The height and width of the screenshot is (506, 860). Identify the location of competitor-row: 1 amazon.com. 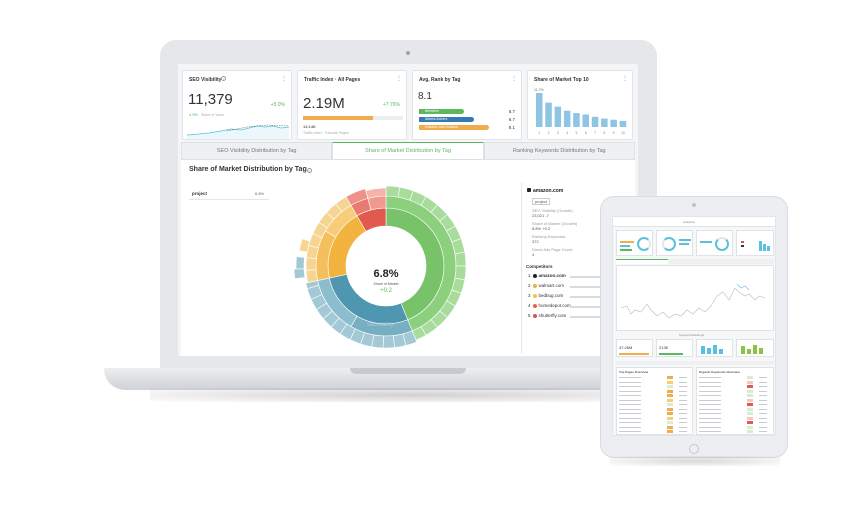
(547, 275).